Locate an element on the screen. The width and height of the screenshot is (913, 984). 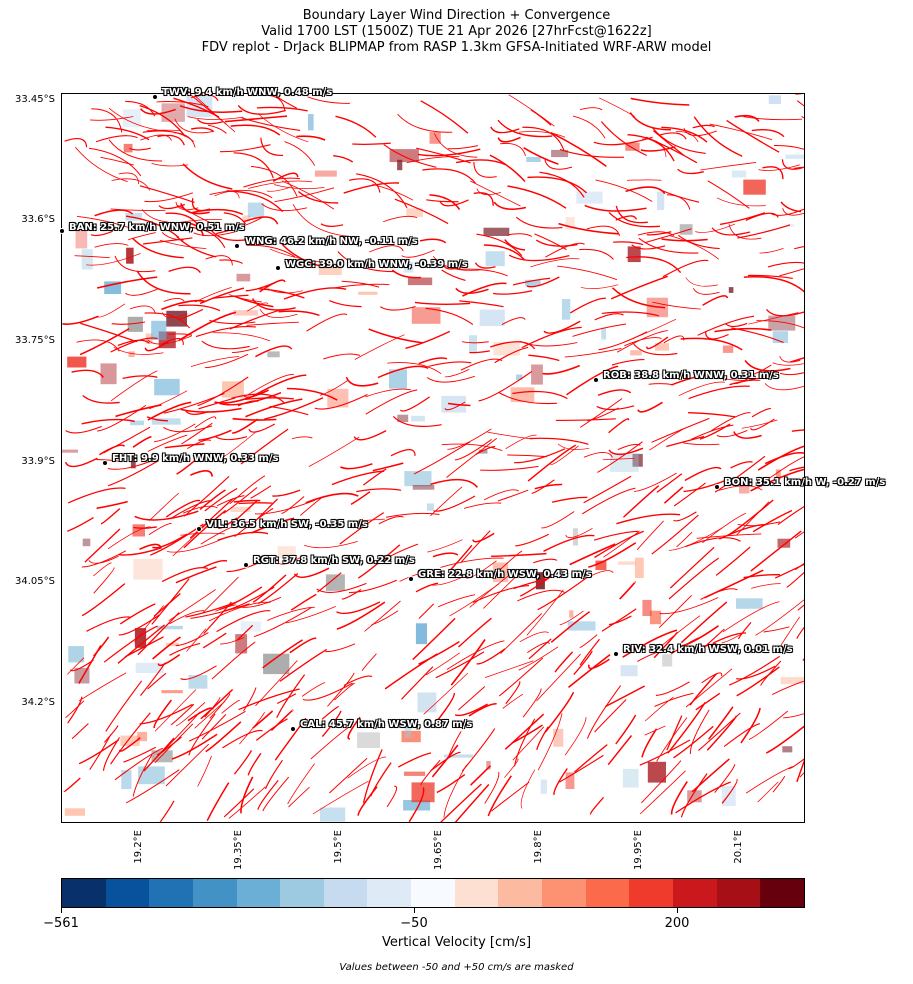
station-dot-bon is located at coordinates (717, 487).